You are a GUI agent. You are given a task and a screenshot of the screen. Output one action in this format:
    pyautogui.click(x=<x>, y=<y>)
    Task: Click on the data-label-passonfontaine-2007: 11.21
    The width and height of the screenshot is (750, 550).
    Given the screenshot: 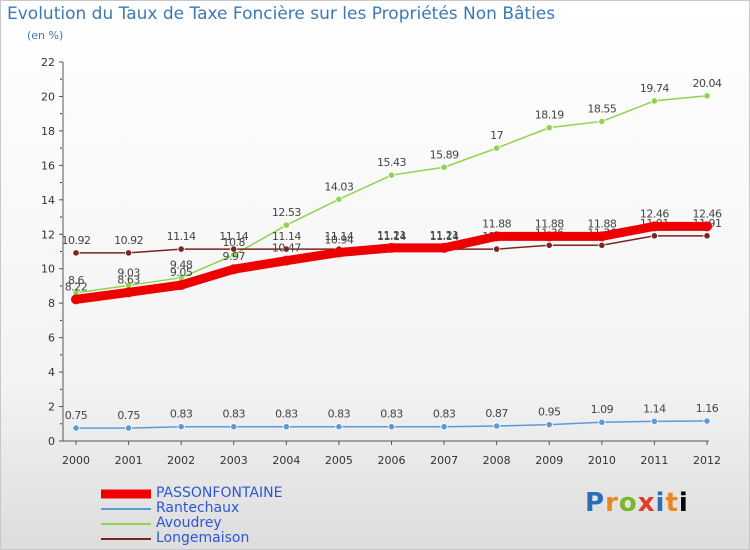 What is the action you would take?
    pyautogui.click(x=444, y=235)
    